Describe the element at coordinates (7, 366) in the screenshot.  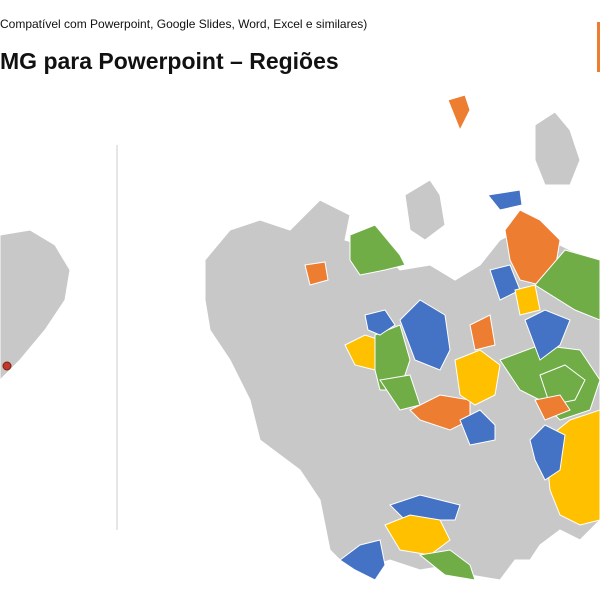
I see `location-dot` at that location.